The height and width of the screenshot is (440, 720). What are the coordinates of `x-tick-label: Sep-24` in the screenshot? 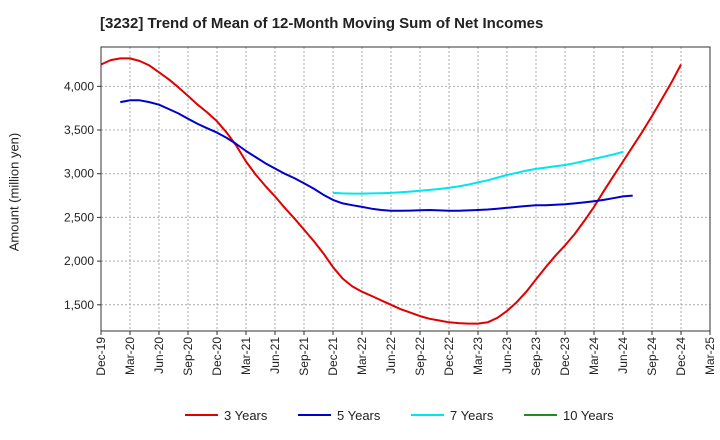 It's located at (652, 356).